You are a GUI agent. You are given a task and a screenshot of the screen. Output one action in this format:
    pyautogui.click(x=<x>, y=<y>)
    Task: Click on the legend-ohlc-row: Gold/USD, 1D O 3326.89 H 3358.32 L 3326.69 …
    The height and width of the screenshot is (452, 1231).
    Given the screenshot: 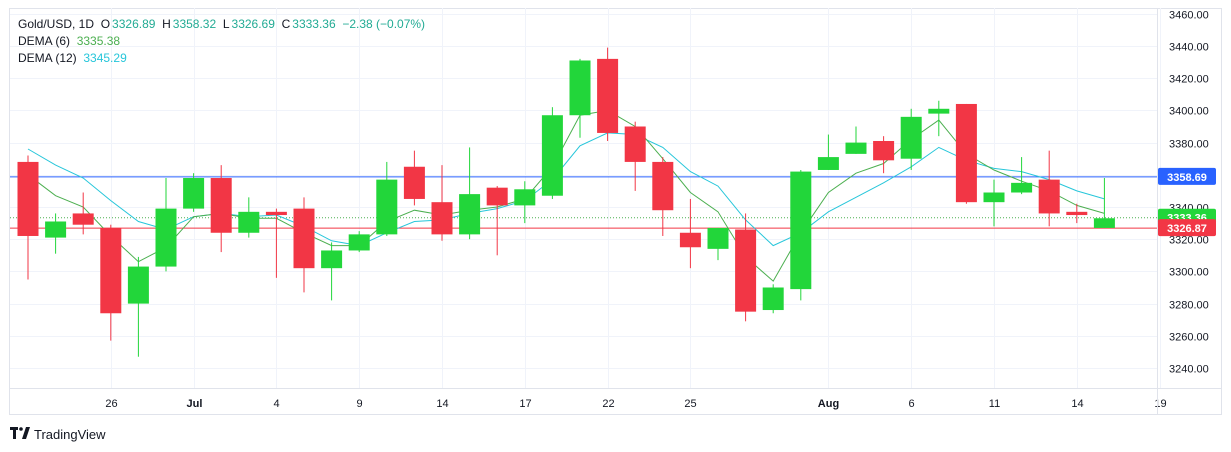 What is the action you would take?
    pyautogui.click(x=221, y=24)
    